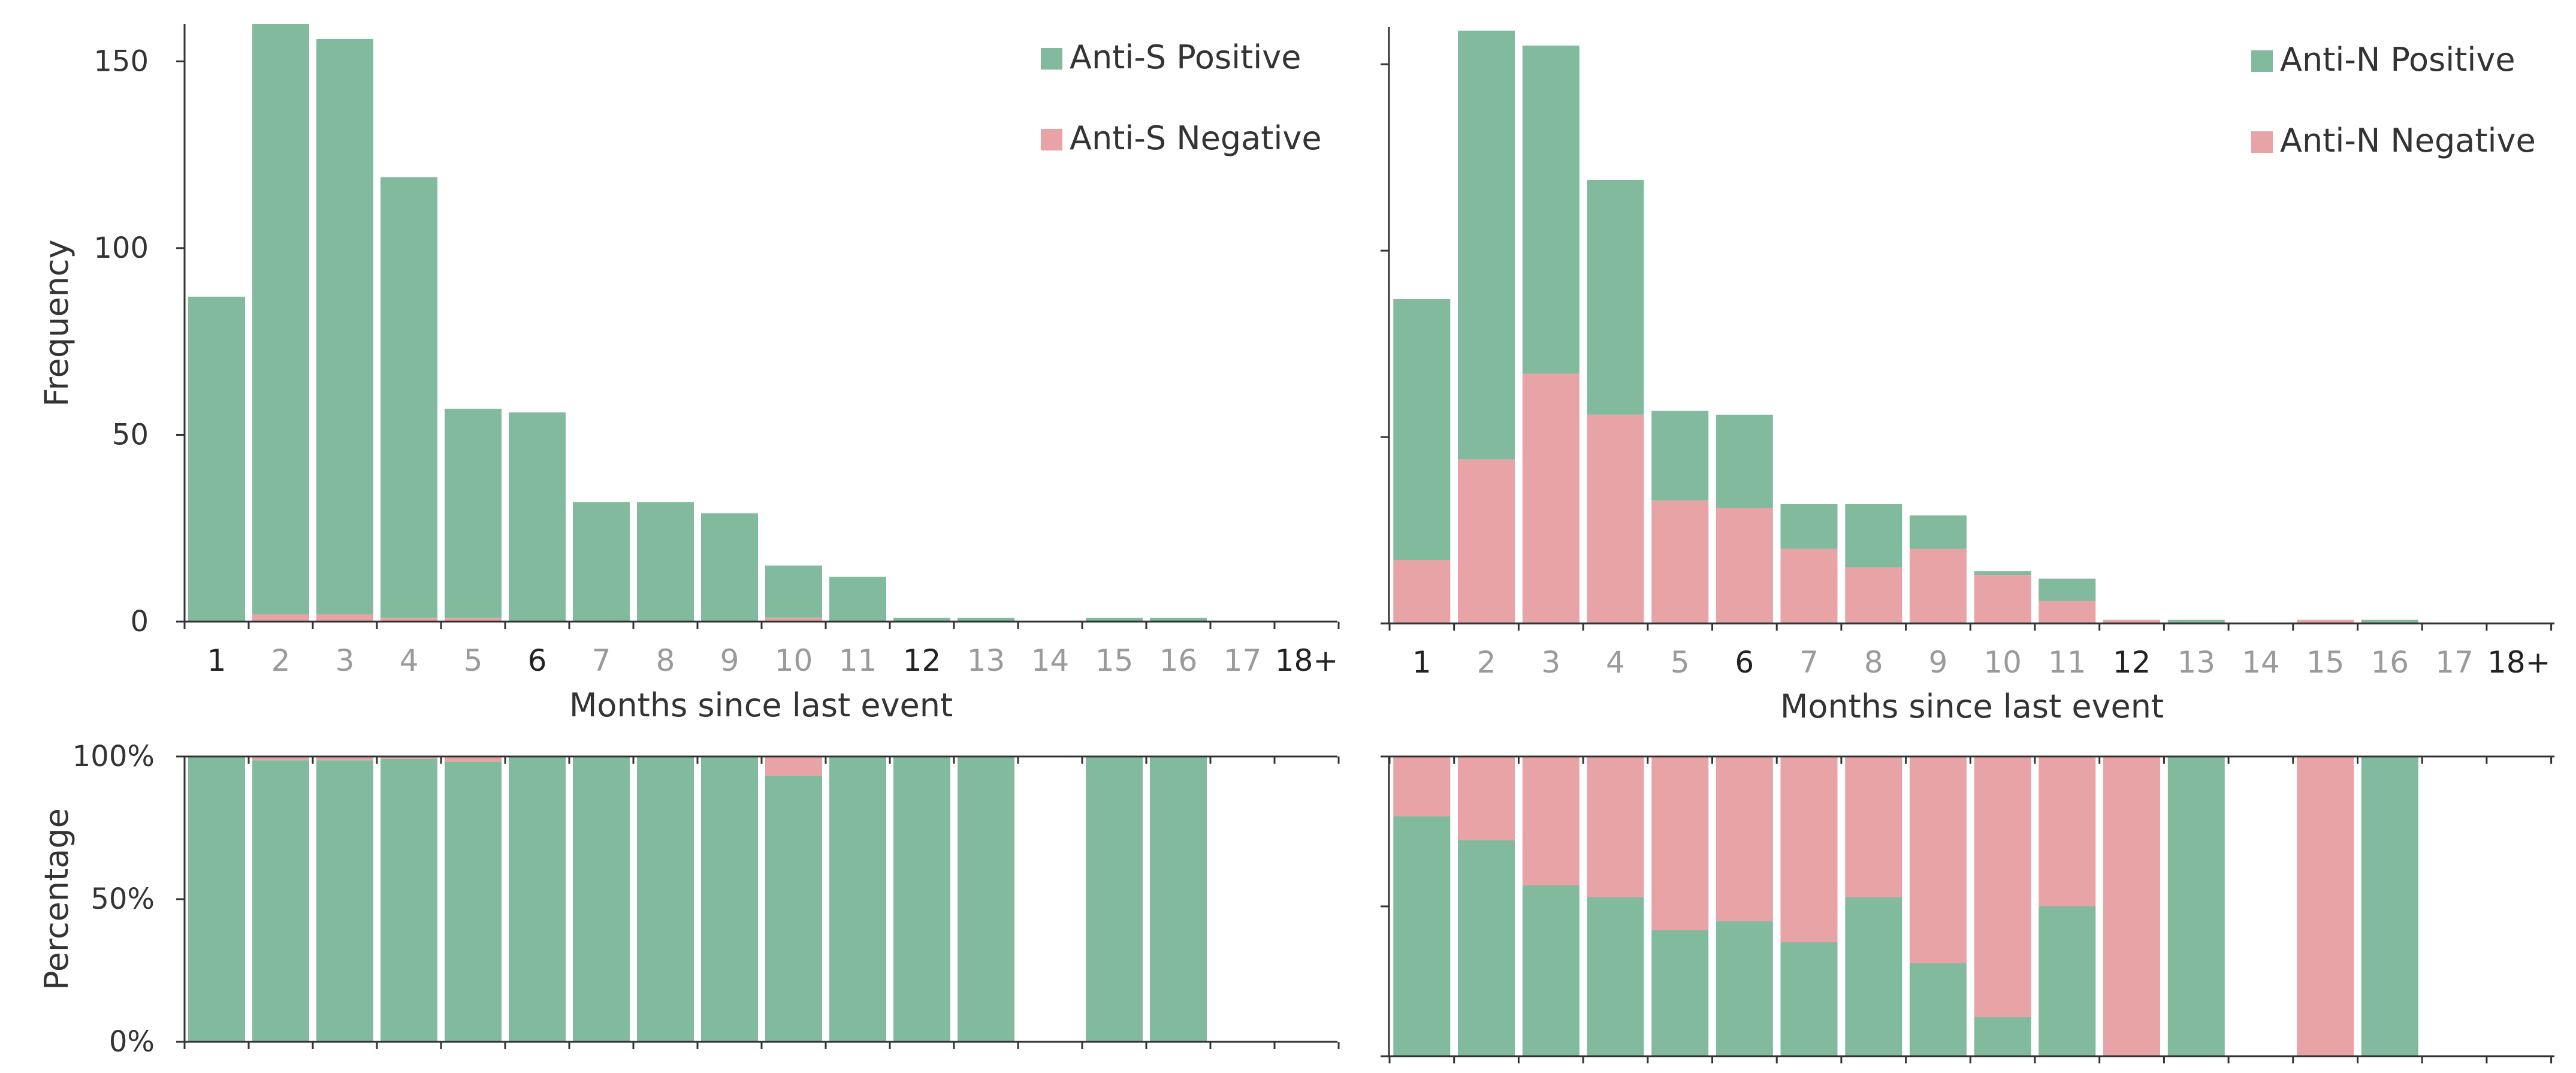 The width and height of the screenshot is (2576, 1073). I want to click on bar-bottom-left-anti-s-positive--16, so click(1179, 899).